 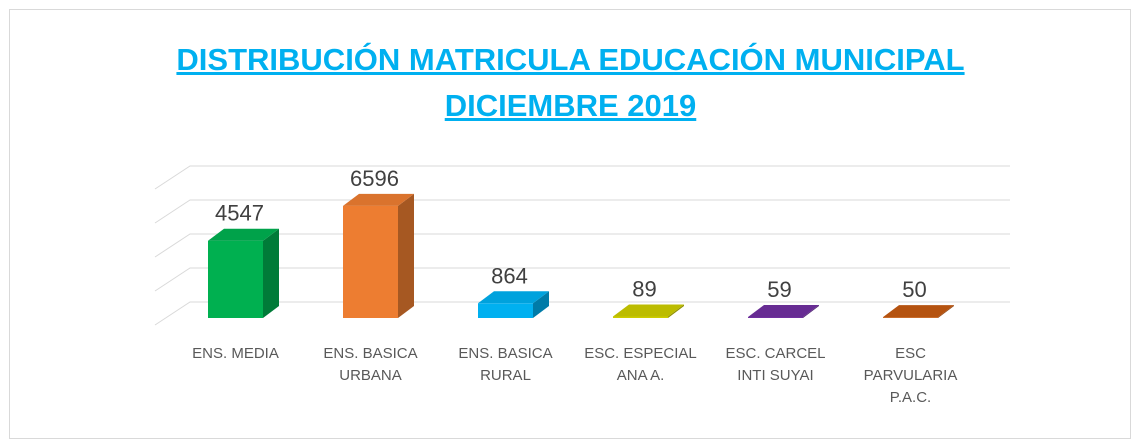 What do you see at coordinates (239, 213) in the screenshot?
I see `data-label: 4547` at bounding box center [239, 213].